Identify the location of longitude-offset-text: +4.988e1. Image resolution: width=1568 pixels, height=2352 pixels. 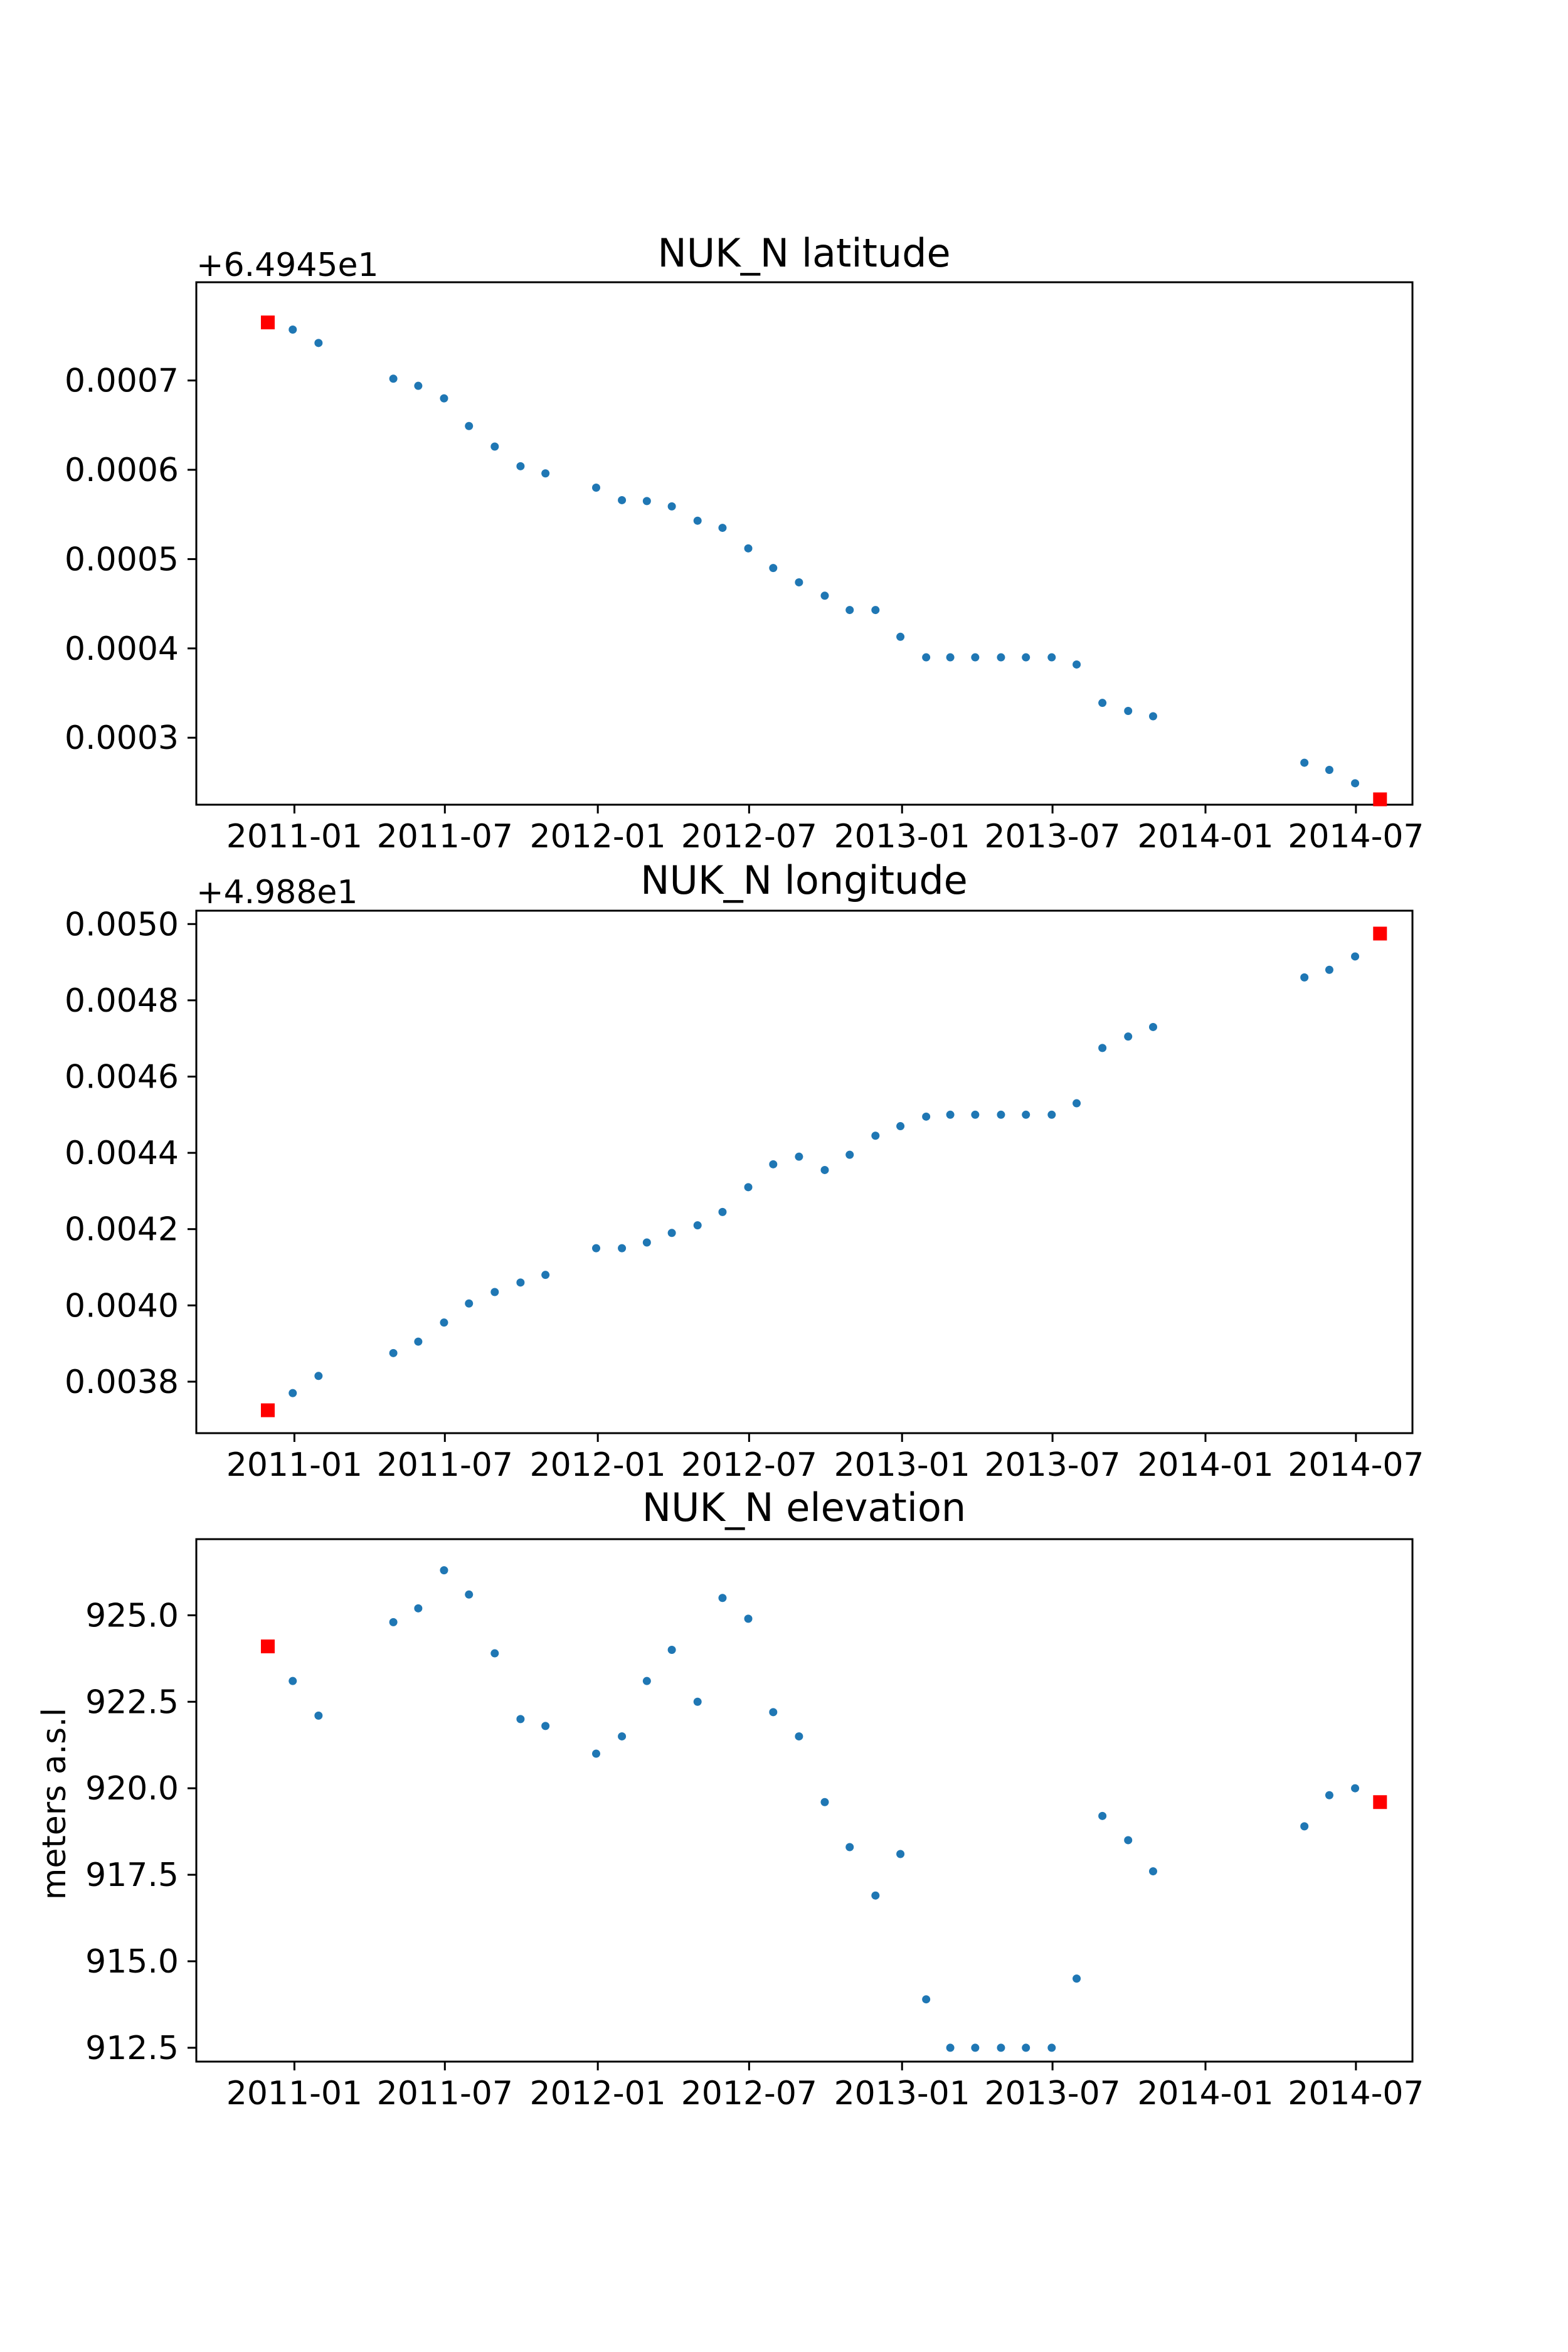
(277, 892).